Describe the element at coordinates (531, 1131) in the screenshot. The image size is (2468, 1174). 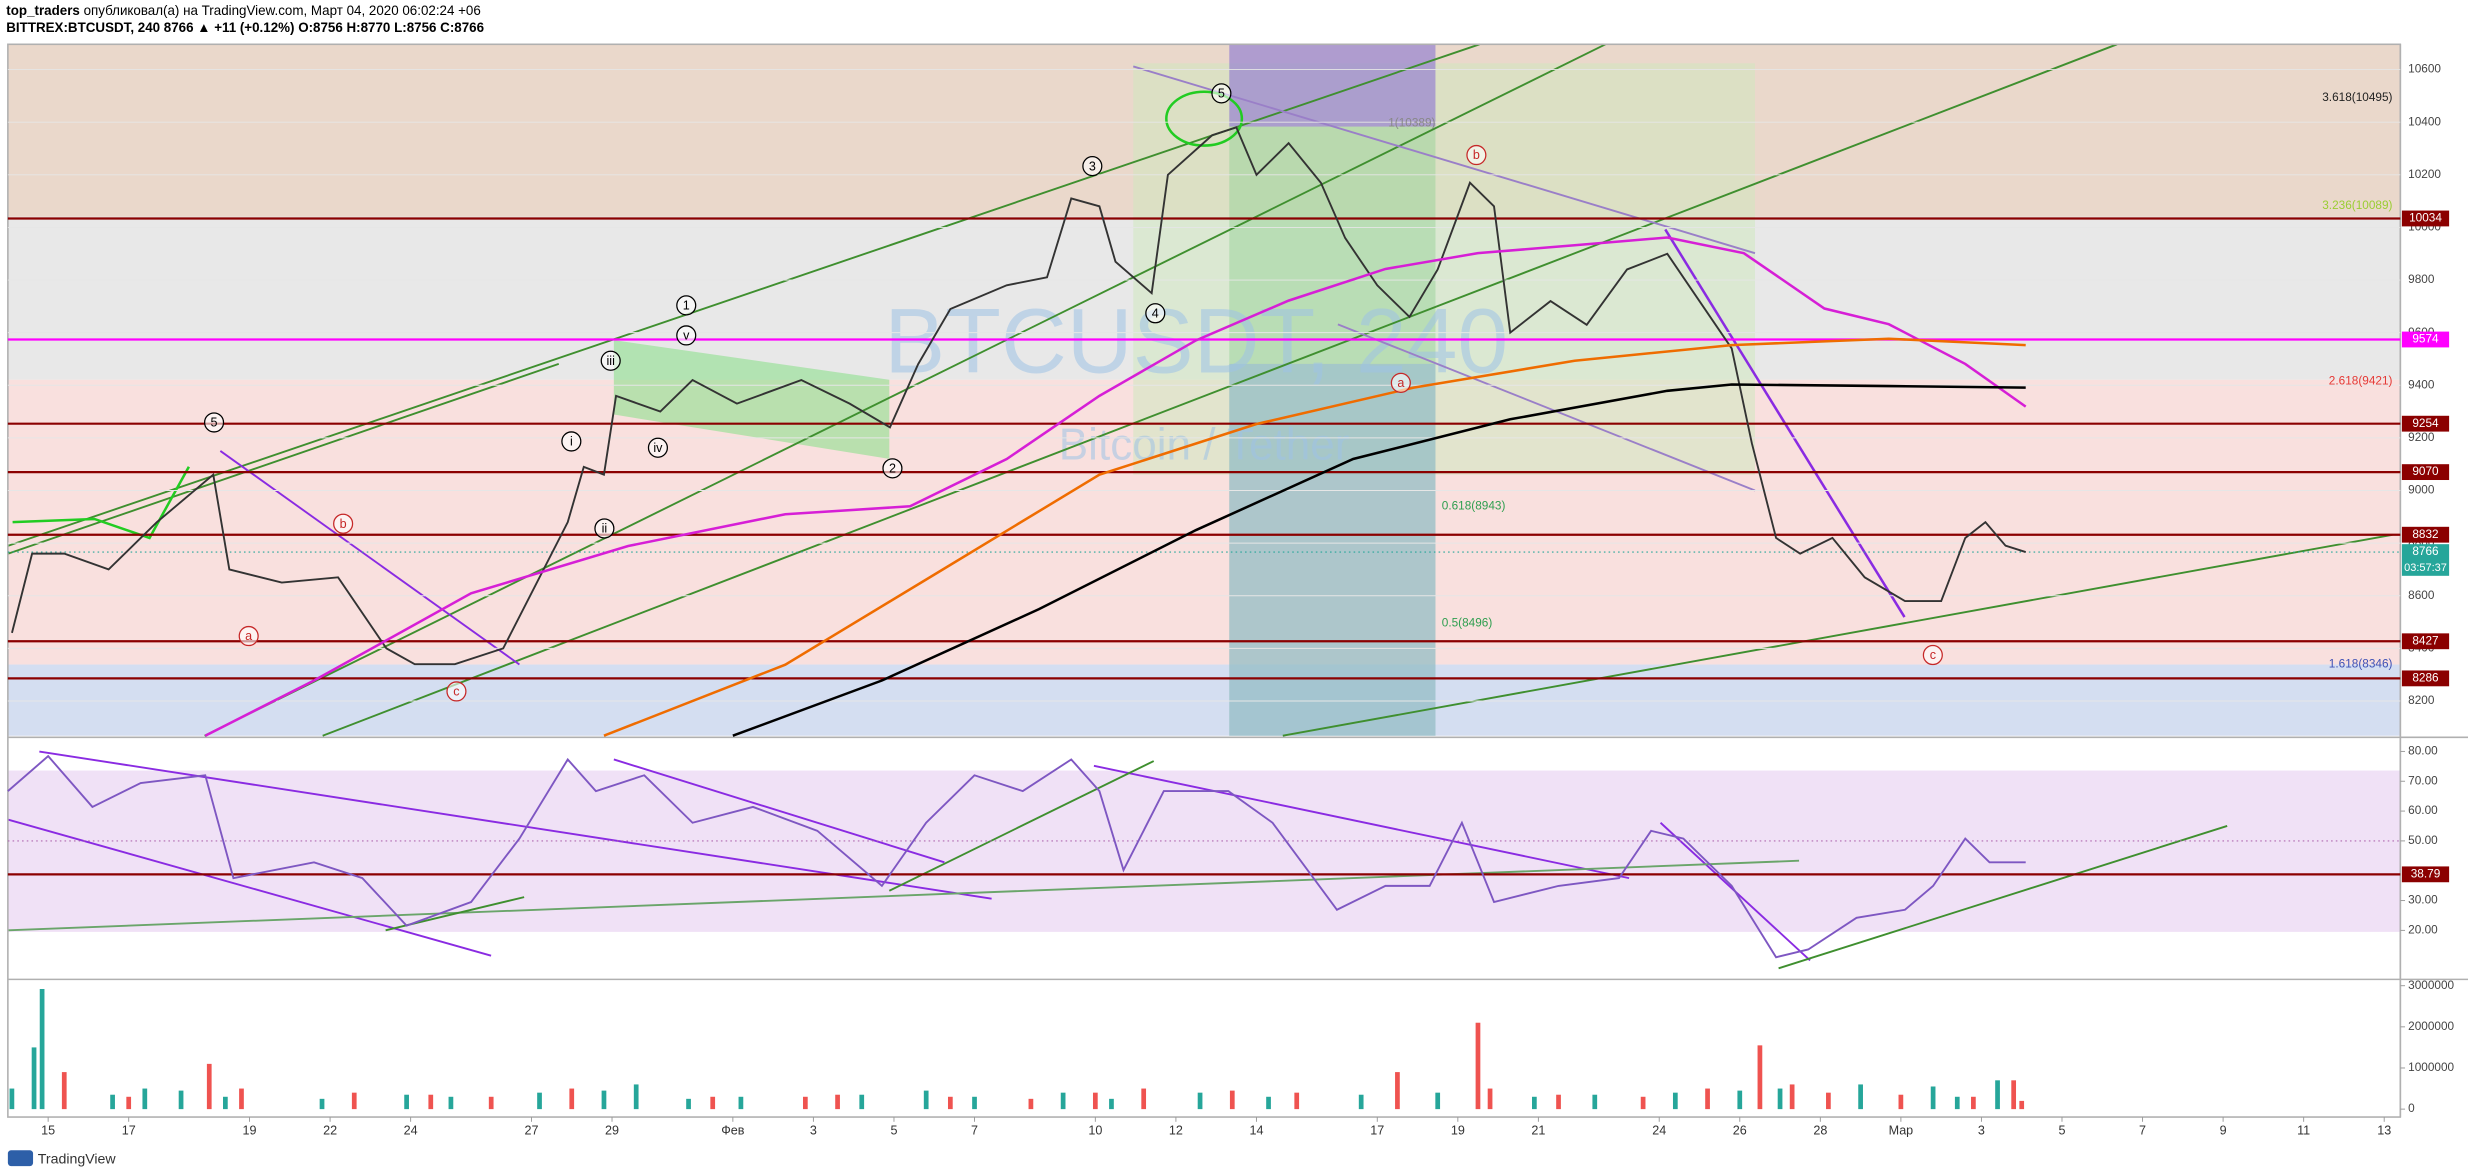
I see `x-tick-label: 27` at that location.